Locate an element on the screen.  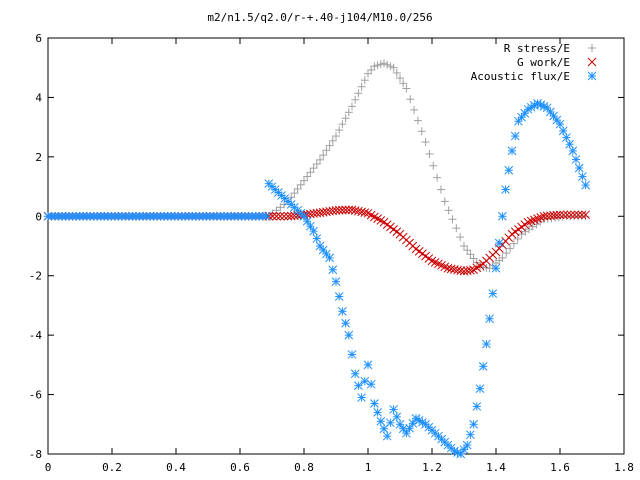
chart-title: m2/n1.5/q2.0/r-+.40-j104/M10.0/256 is located at coordinates (319, 17).